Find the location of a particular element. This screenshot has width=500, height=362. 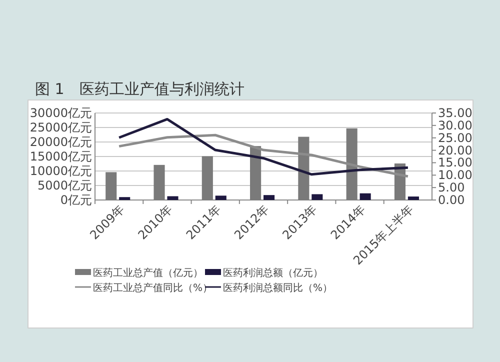

y-tick-label: 0亿元 is located at coordinates (76, 200).